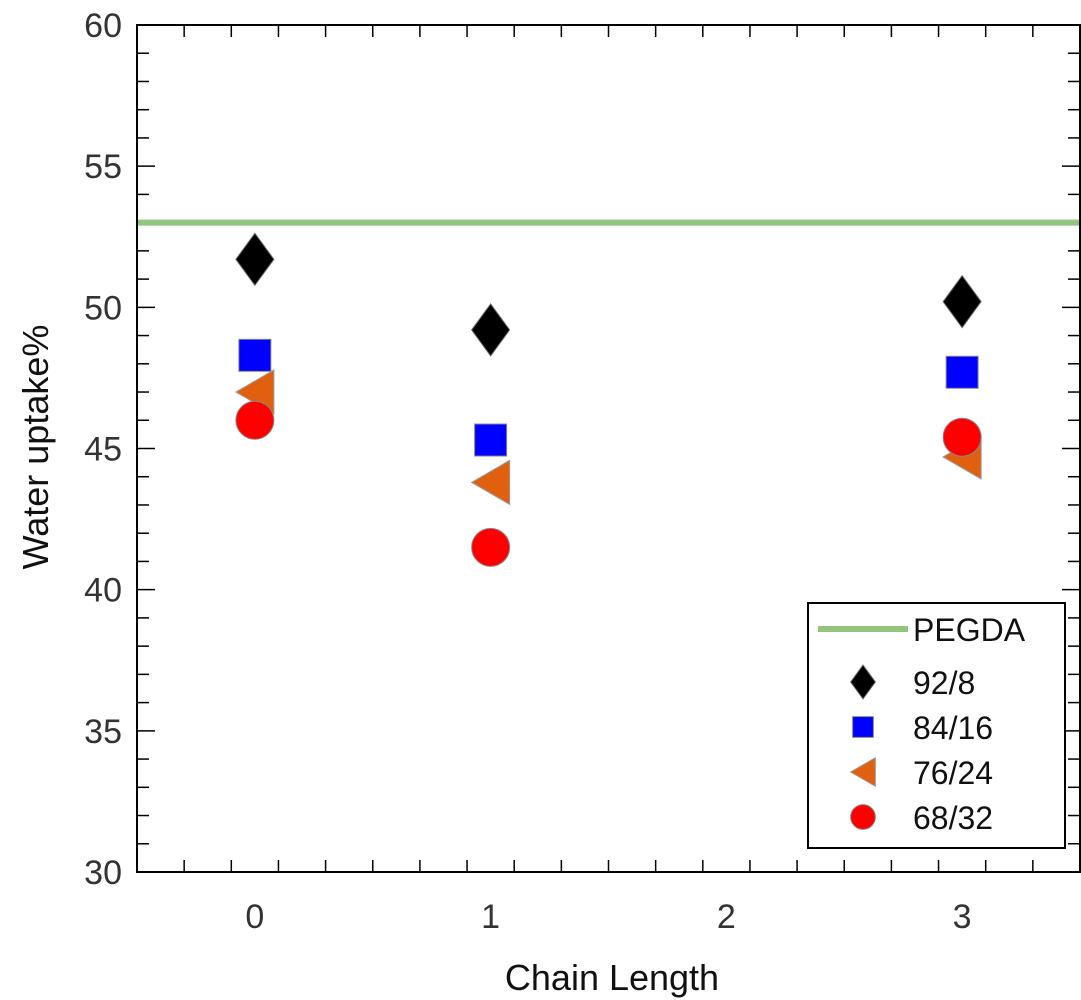 The height and width of the screenshot is (1000, 1081). Describe the element at coordinates (726, 917) in the screenshot. I see `x-tick-label: 2` at that location.